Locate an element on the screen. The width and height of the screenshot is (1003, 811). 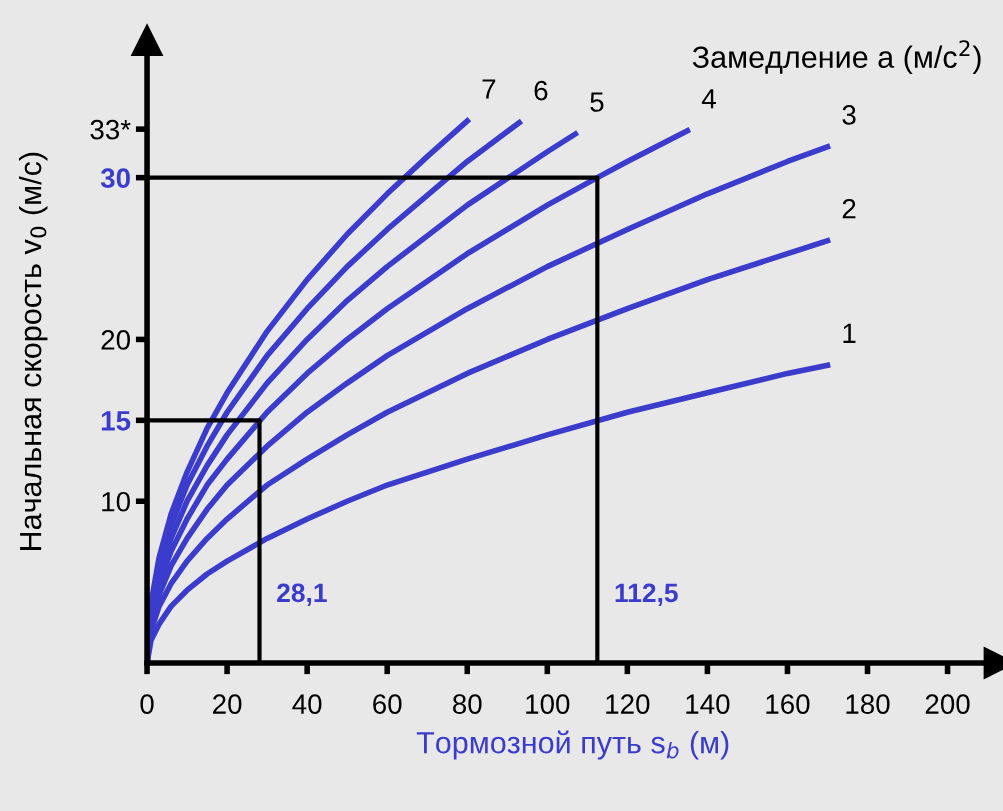
x-tick-label: 100 is located at coordinates (548, 704).